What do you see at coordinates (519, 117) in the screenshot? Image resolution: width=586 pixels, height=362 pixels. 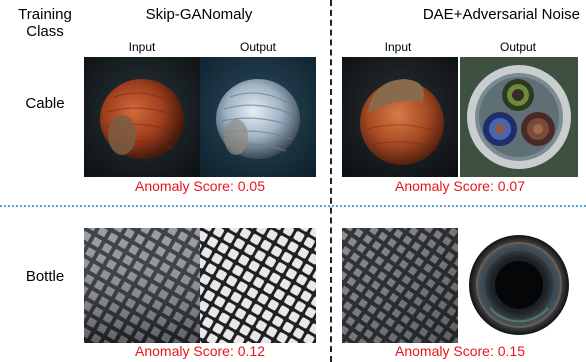 I see `cable-dae-output-image` at bounding box center [519, 117].